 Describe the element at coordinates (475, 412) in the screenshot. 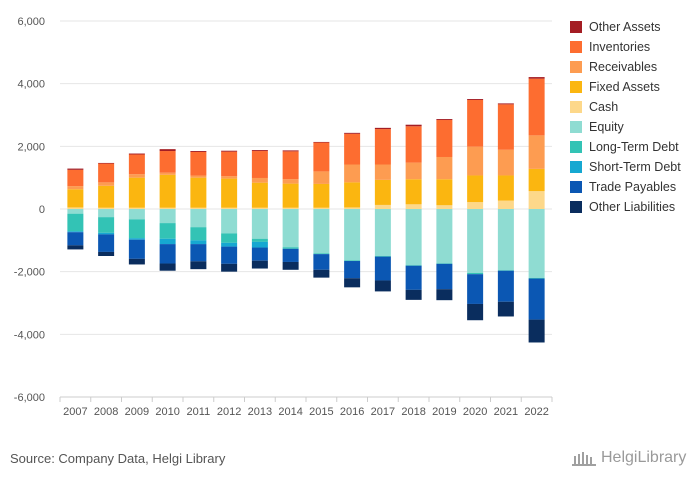

I see `x-tick-label: 2020` at that location.